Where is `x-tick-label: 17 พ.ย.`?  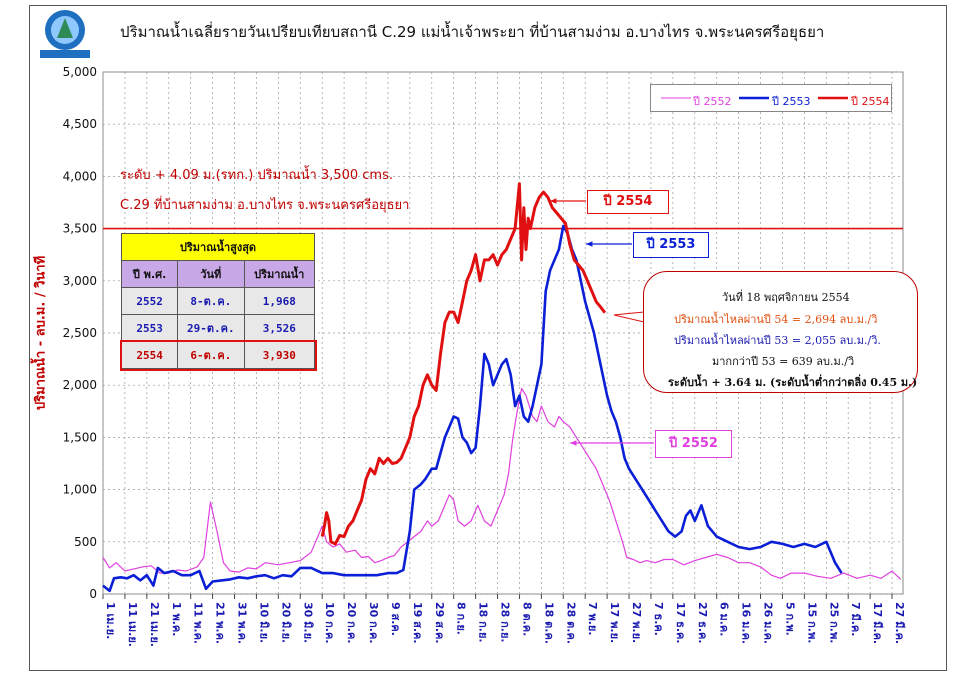
x-tick-label: 17 พ.ย. is located at coordinates (614, 622).